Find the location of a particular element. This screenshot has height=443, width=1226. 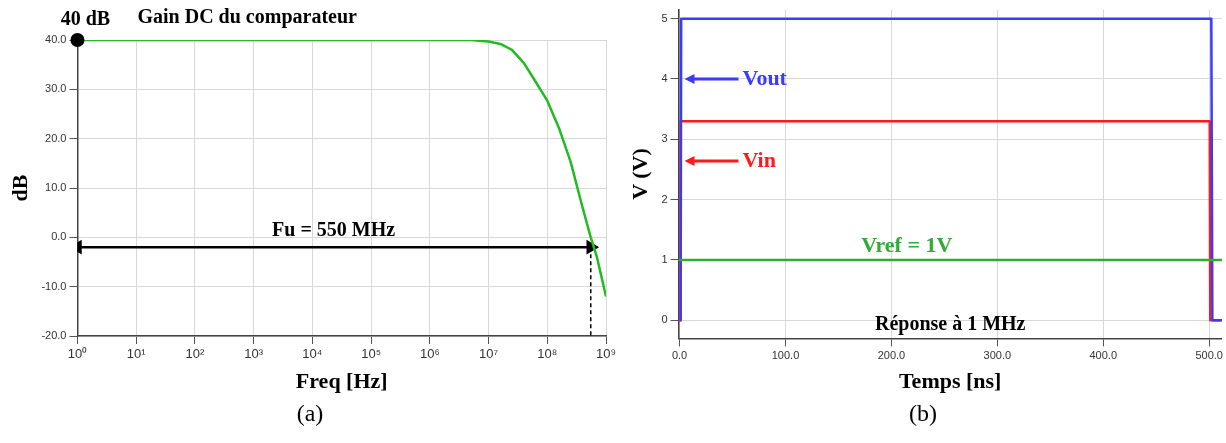

y-tick-label: 40.0 is located at coordinates (56, 39).